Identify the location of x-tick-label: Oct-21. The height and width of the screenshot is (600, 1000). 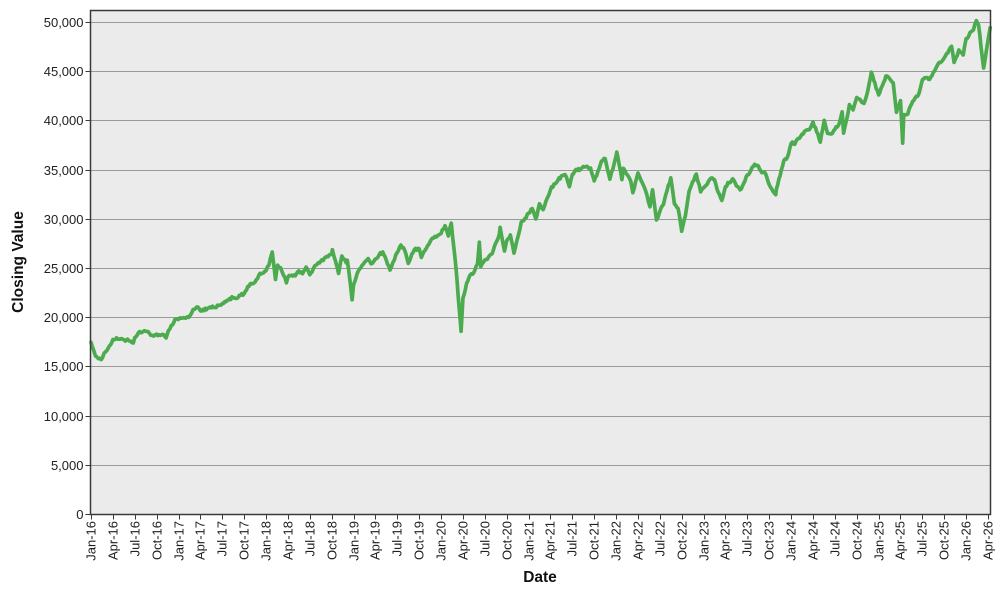
(594, 540).